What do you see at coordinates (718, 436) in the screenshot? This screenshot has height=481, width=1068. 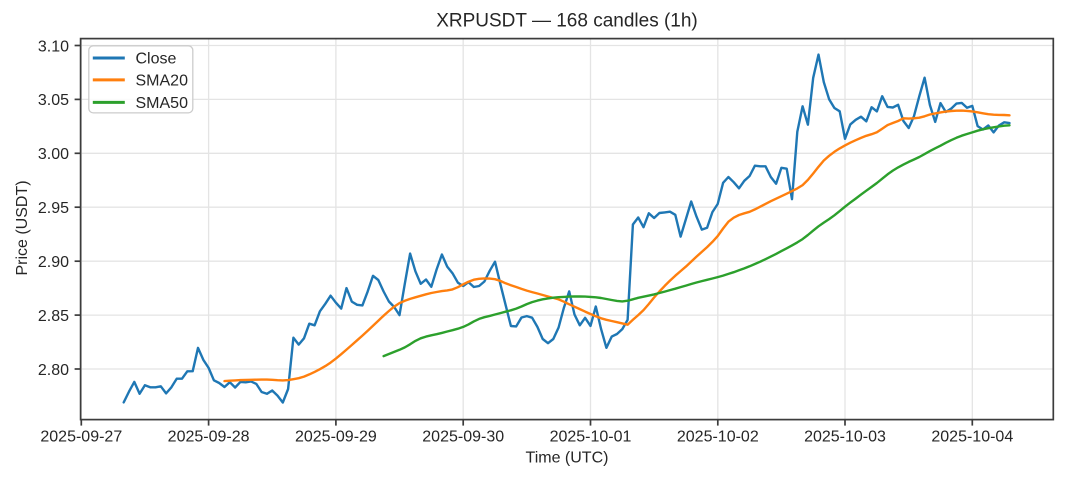 I see `svg-text: 2025-10-02` at bounding box center [718, 436].